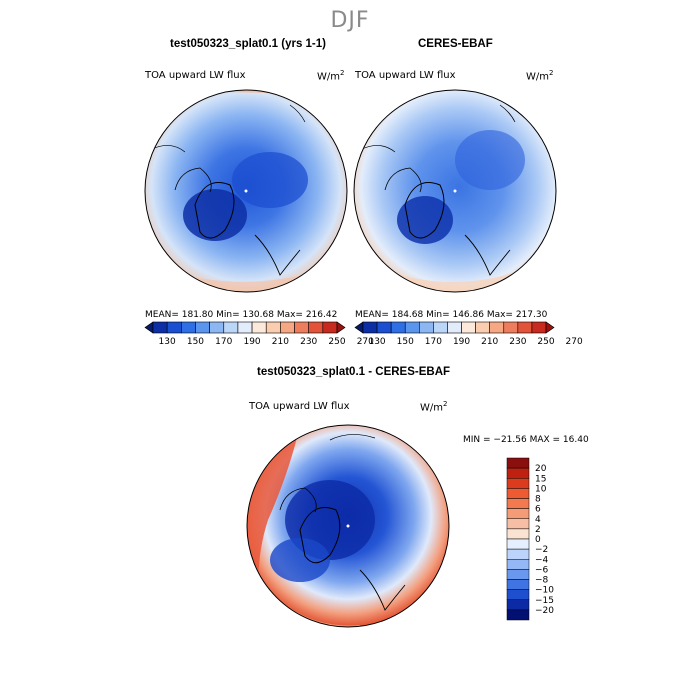  Describe the element at coordinates (541, 489) in the screenshot. I see `difference-colorbar-tick-label: 10` at that location.